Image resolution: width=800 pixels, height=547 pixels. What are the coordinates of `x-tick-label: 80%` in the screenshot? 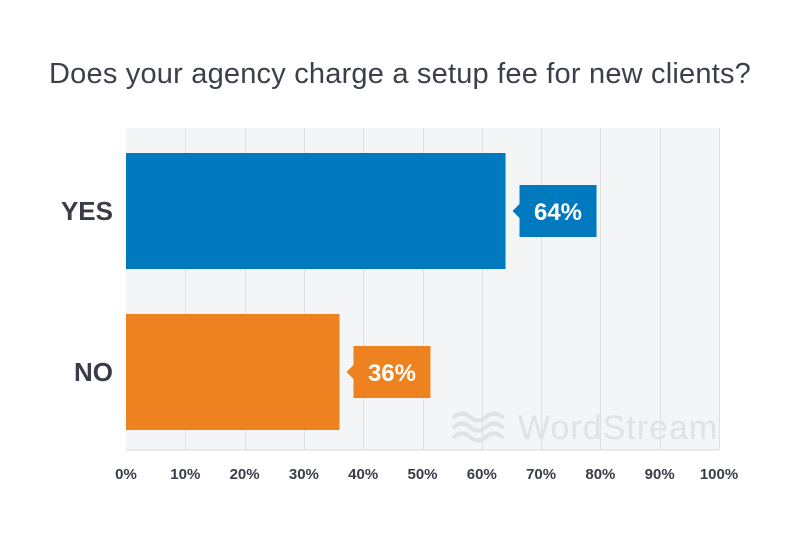 It's located at (600, 474).